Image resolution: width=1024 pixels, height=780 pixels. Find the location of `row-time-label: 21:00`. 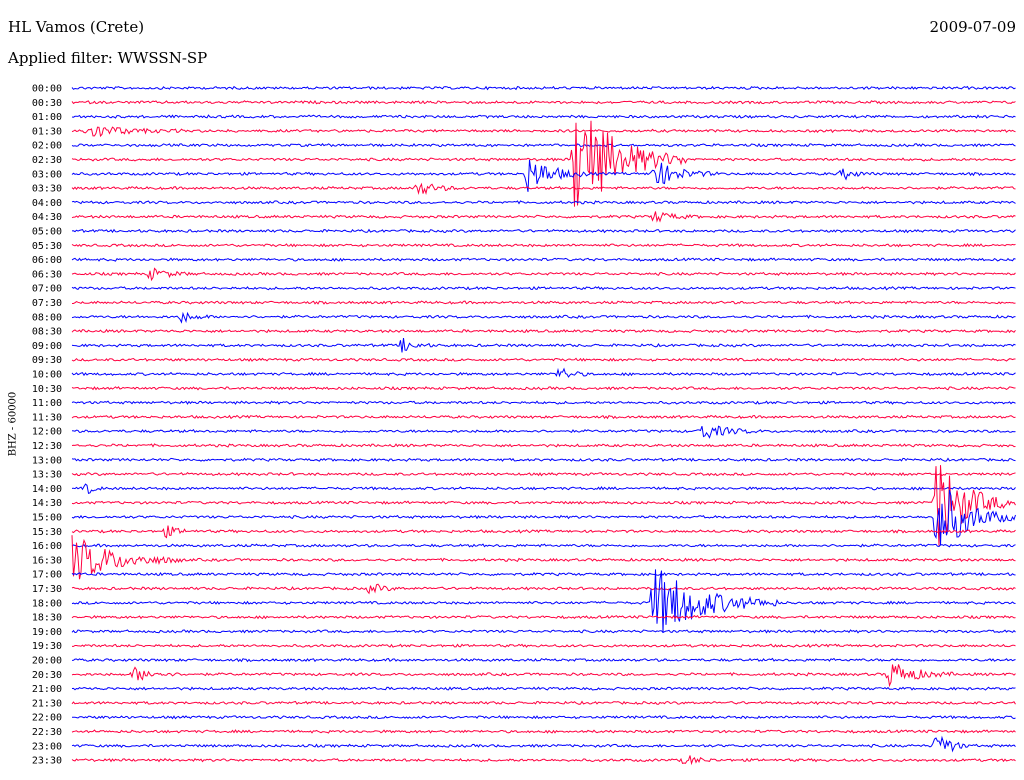

row-time-label: 21:00 is located at coordinates (47, 689).